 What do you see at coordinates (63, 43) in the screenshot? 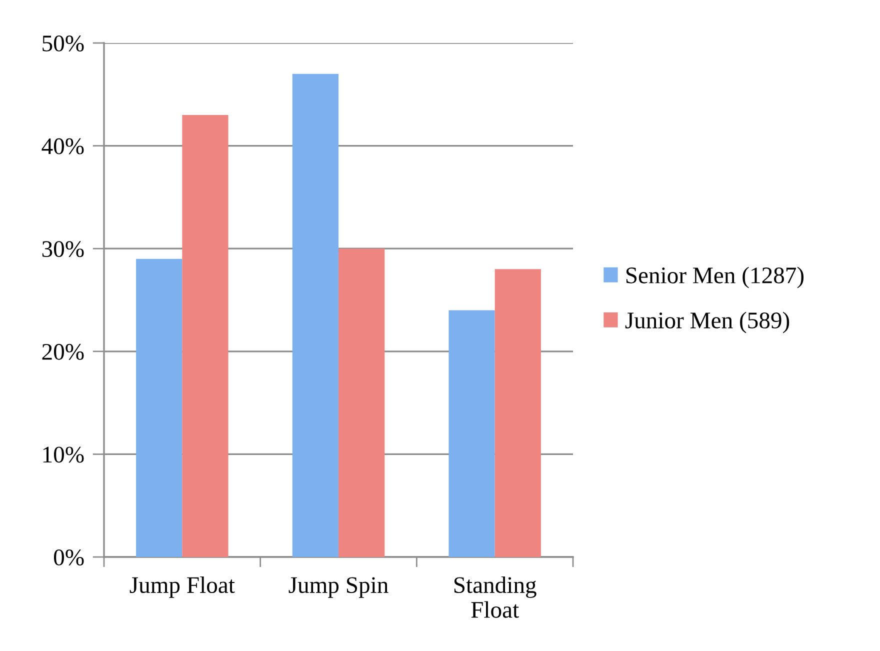
I see `y-tick-label: 50%` at bounding box center [63, 43].